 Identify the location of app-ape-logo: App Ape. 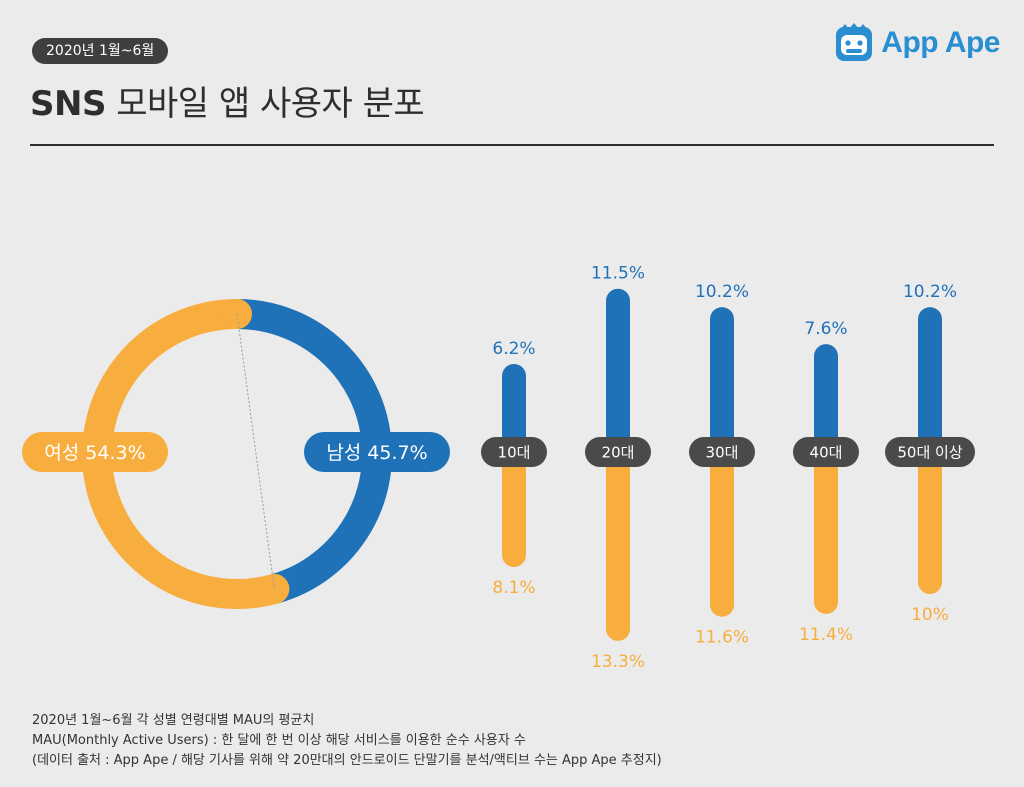
(917, 43).